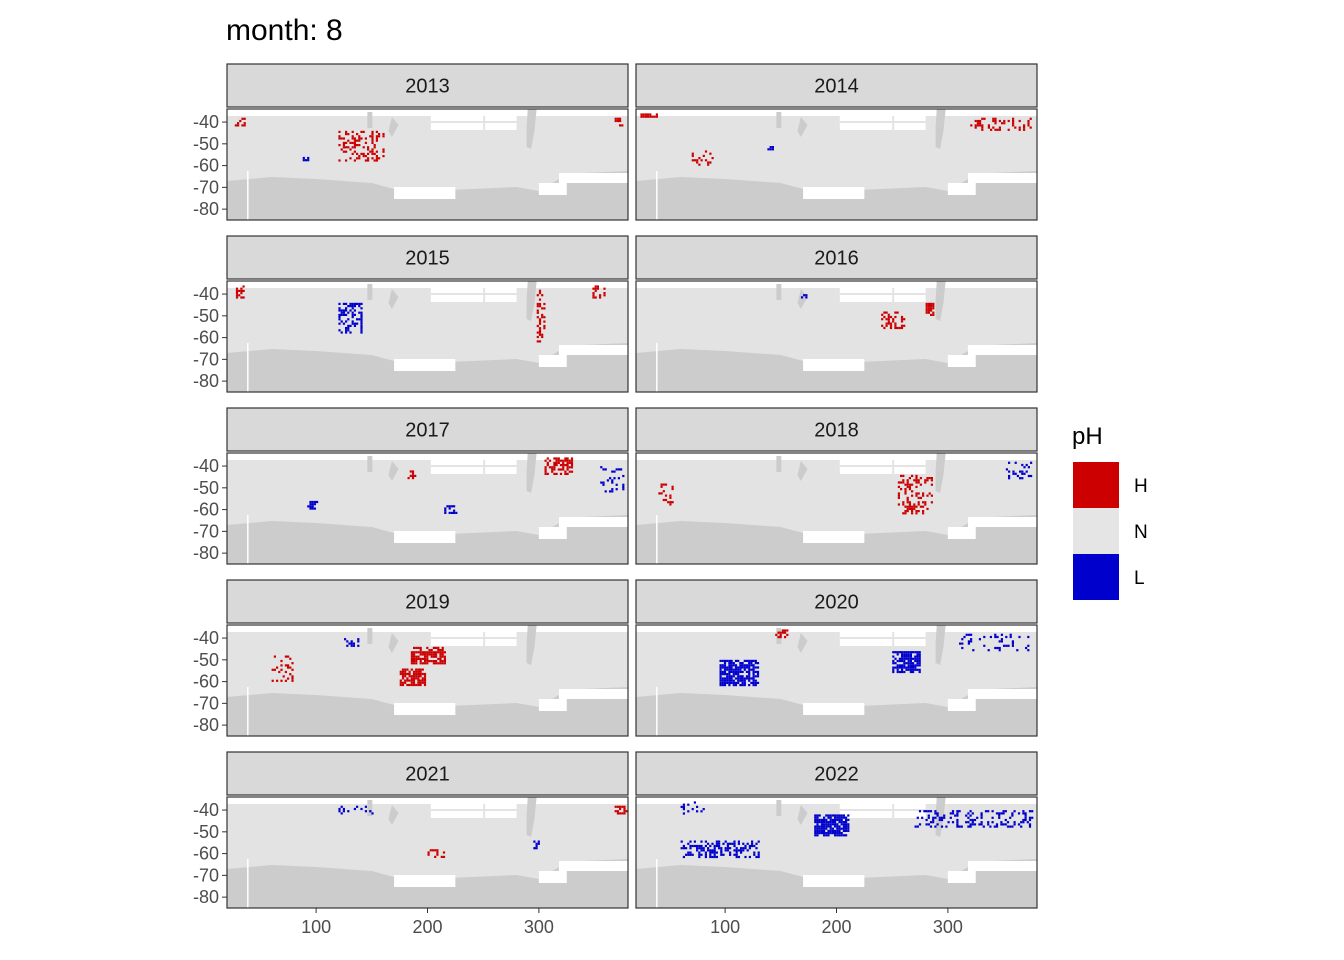 The height and width of the screenshot is (960, 1344). I want to click on panel-border, so click(427, 680).